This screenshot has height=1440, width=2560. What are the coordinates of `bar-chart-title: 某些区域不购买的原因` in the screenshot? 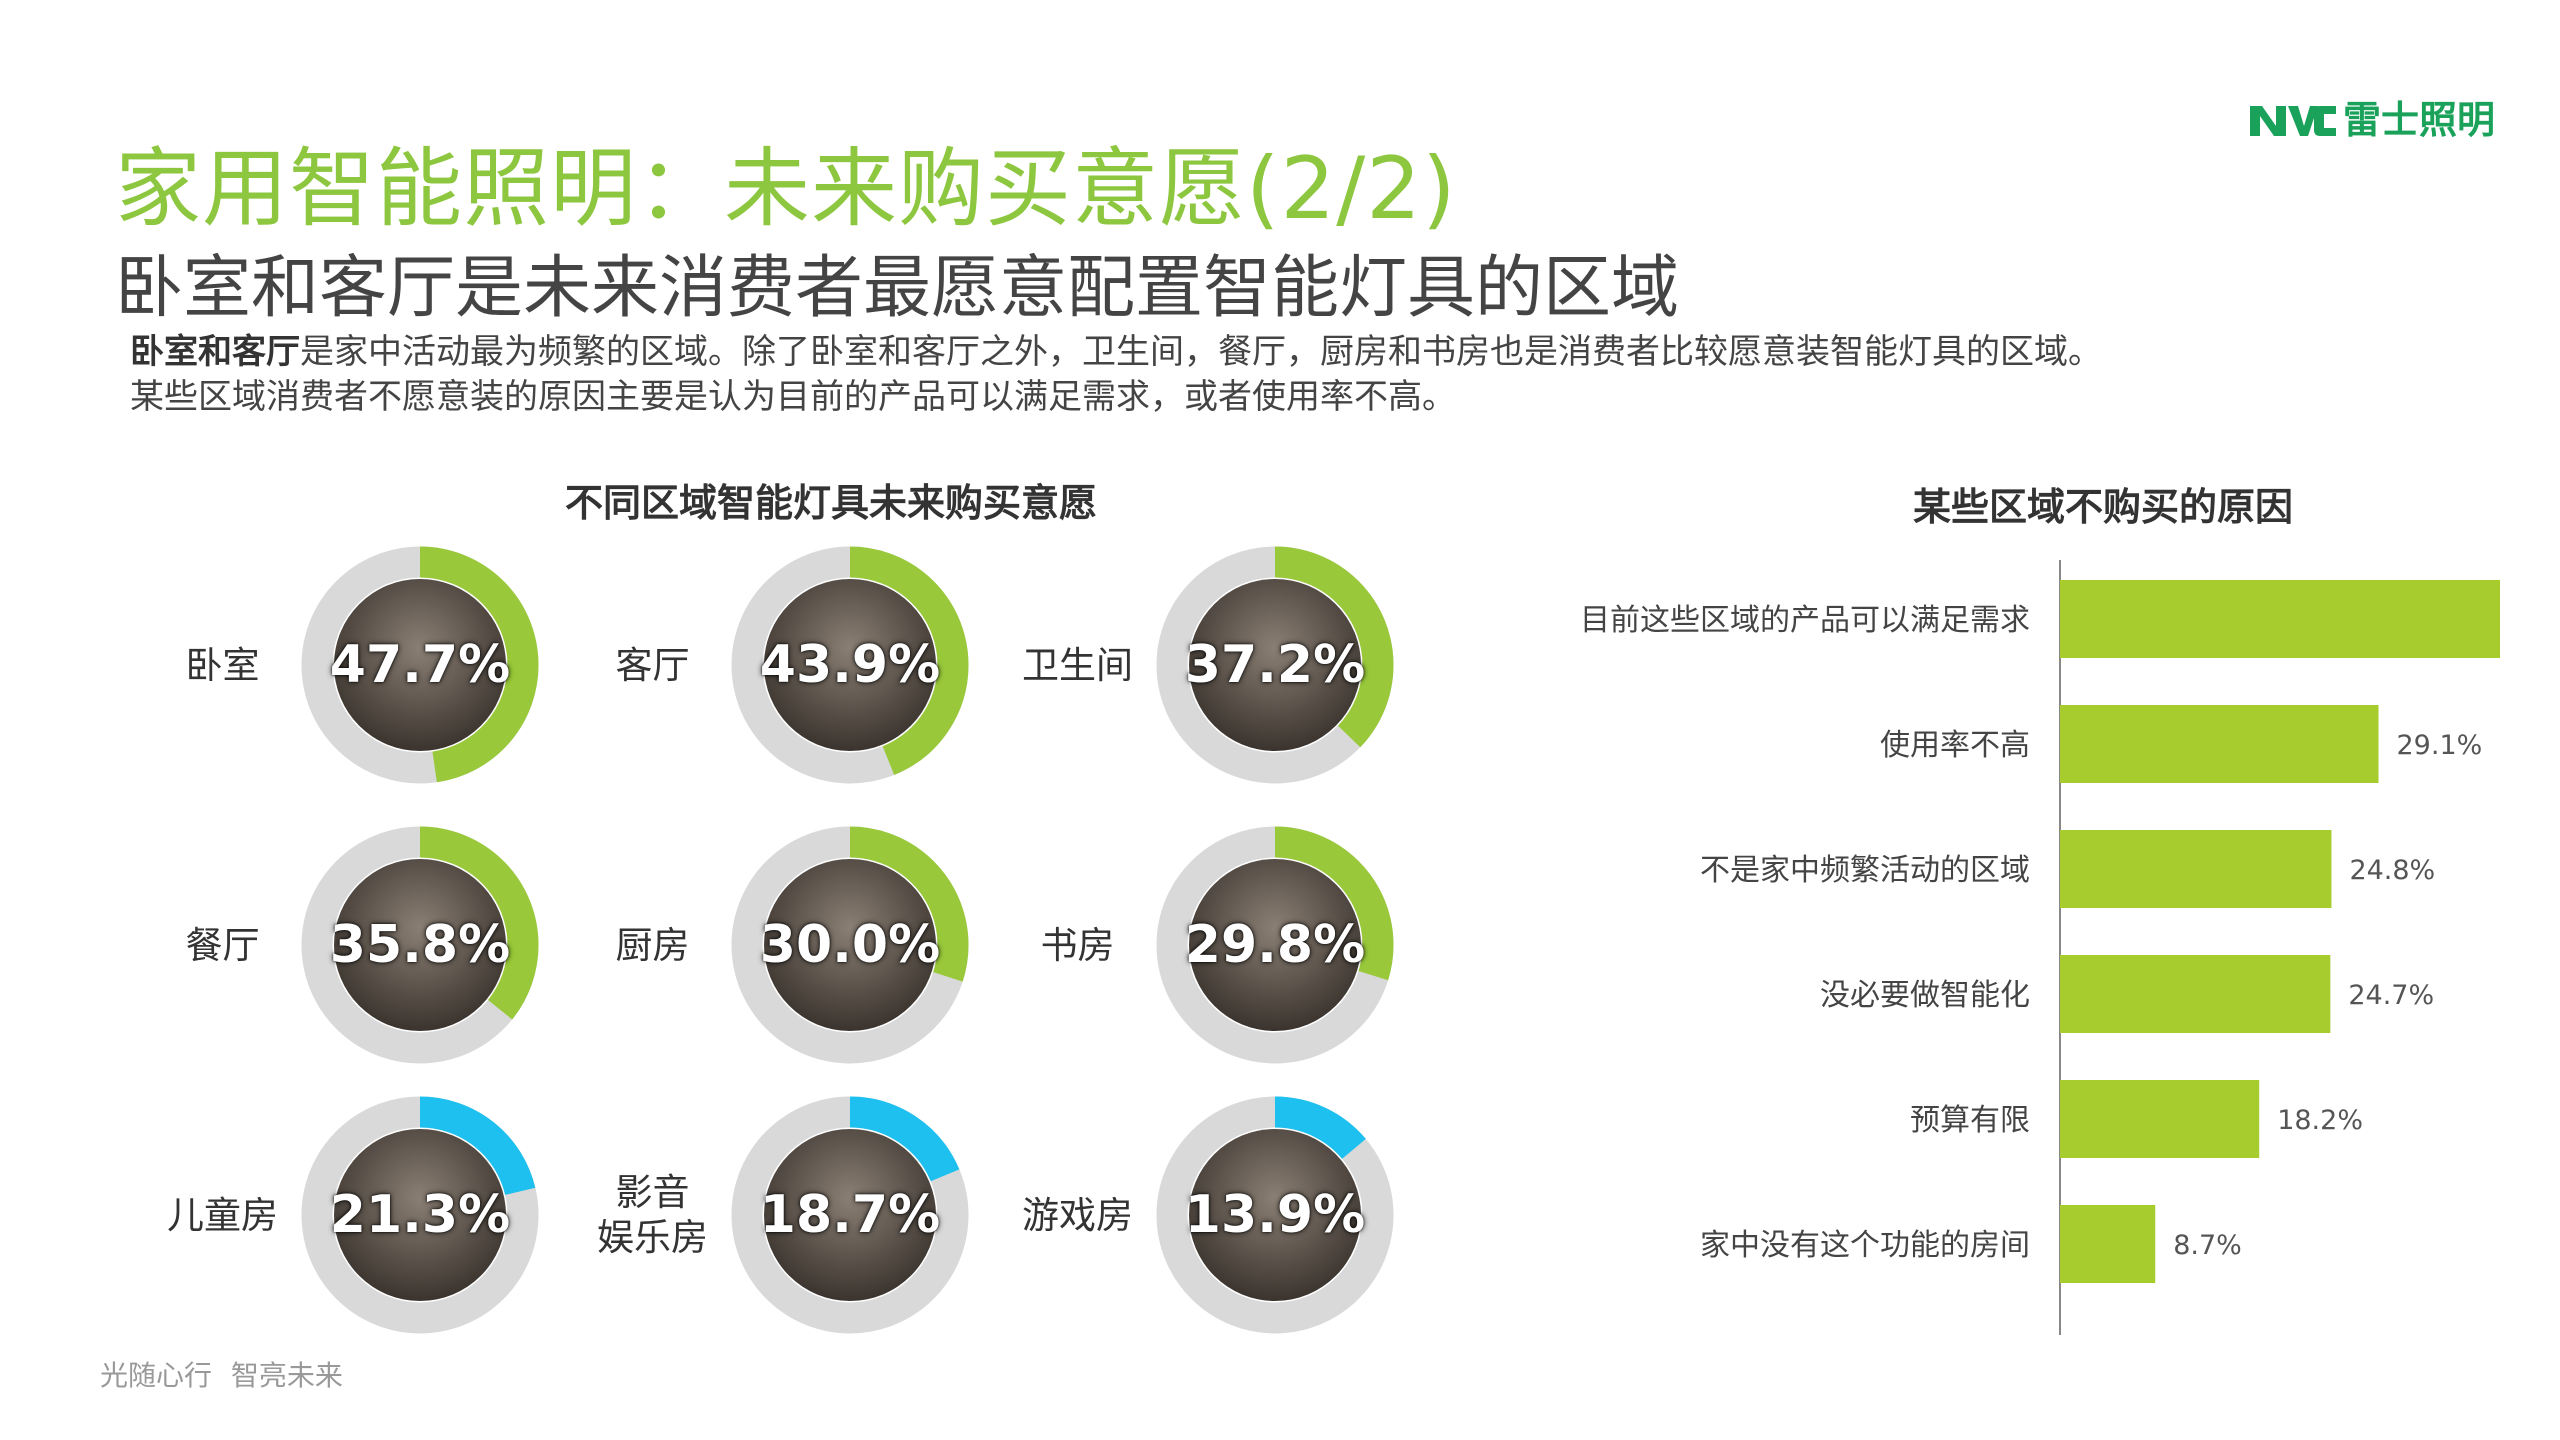 It's located at (2103, 507).